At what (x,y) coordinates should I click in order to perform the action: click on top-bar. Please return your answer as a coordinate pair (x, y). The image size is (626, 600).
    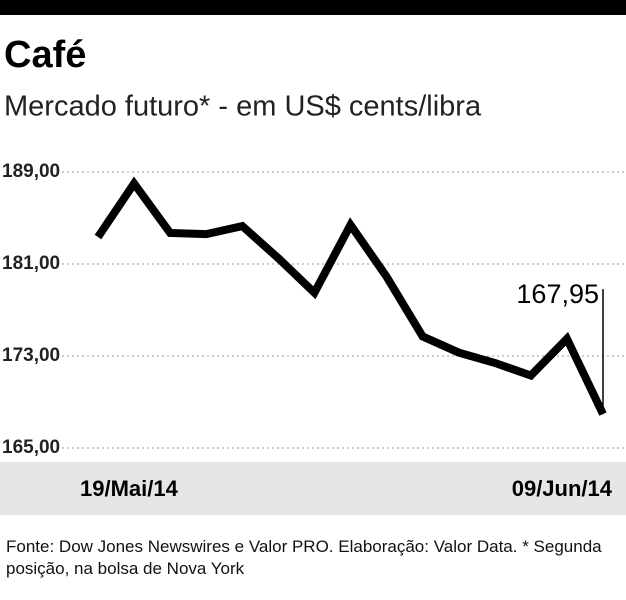
    Looking at the image, I should click on (313, 7).